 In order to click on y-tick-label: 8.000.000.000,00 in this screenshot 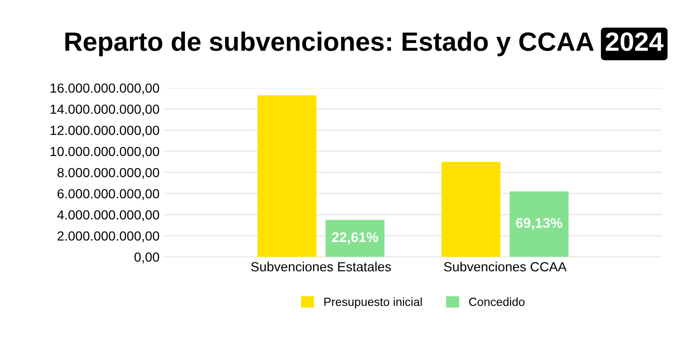, I will do `click(109, 173)`.